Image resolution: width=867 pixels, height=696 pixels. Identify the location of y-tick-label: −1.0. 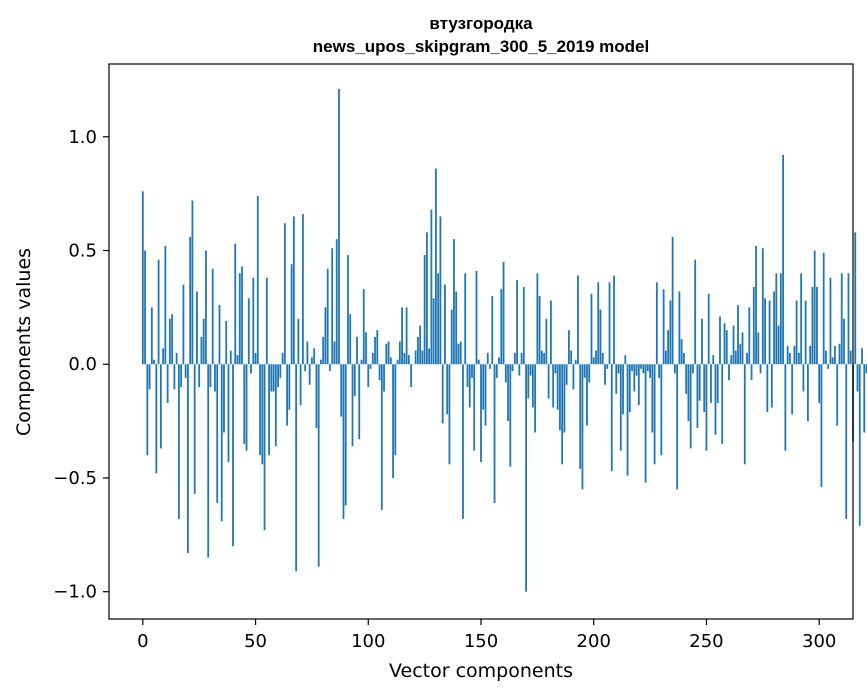
(75, 592).